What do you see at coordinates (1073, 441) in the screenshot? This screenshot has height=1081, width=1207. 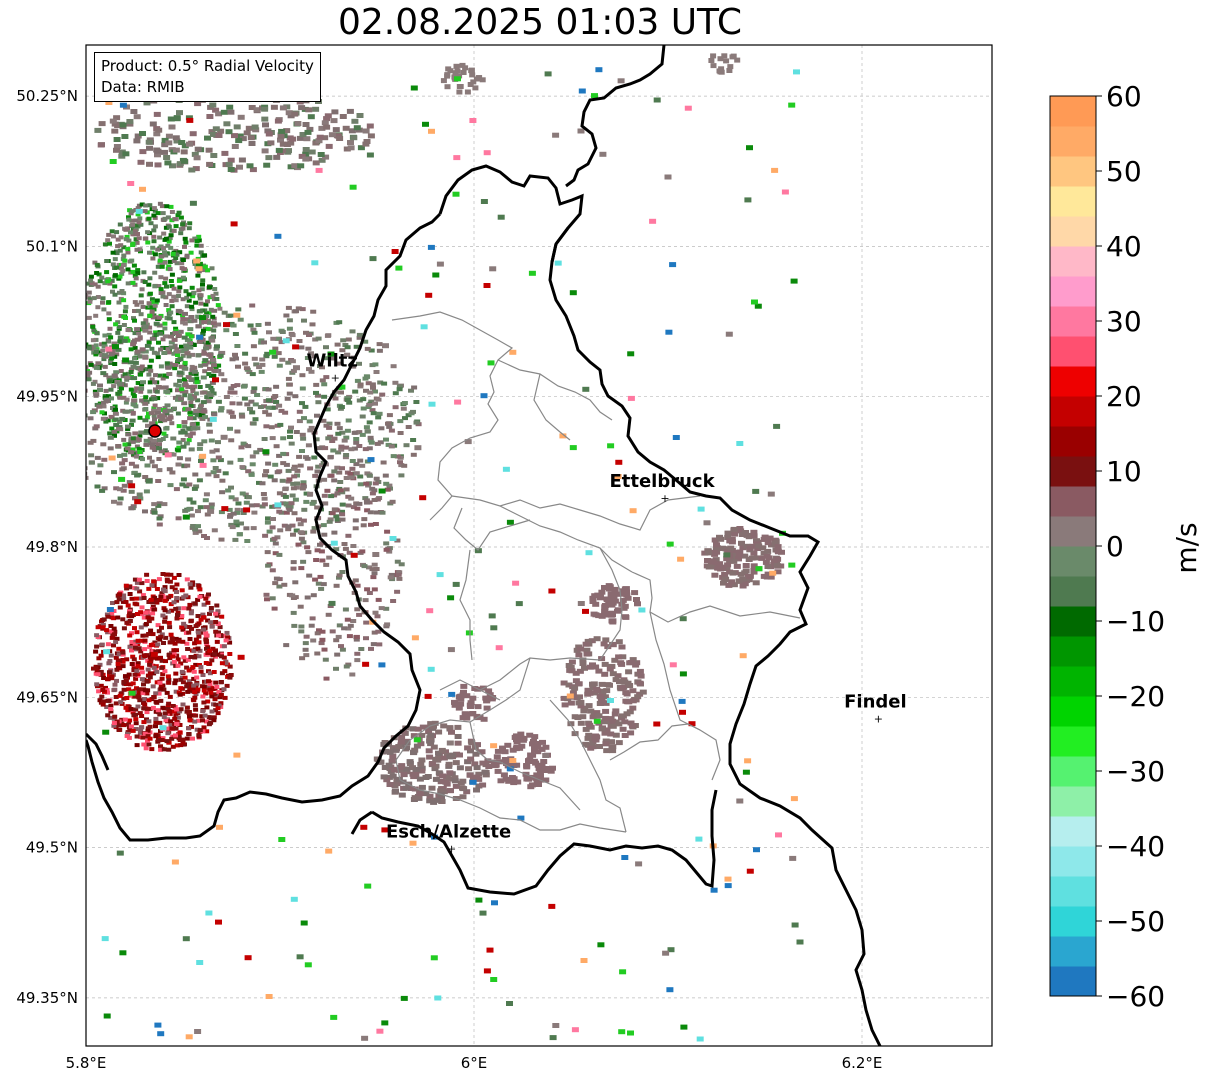 I see `colorbar-segment` at bounding box center [1073, 441].